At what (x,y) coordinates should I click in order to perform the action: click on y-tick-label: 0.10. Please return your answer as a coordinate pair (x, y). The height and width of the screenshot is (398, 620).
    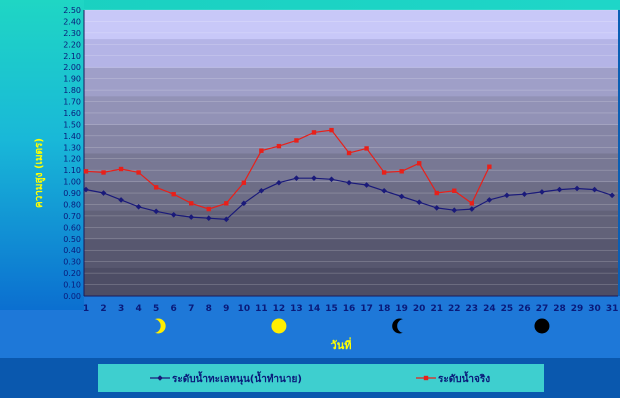
    Looking at the image, I should click on (72, 285).